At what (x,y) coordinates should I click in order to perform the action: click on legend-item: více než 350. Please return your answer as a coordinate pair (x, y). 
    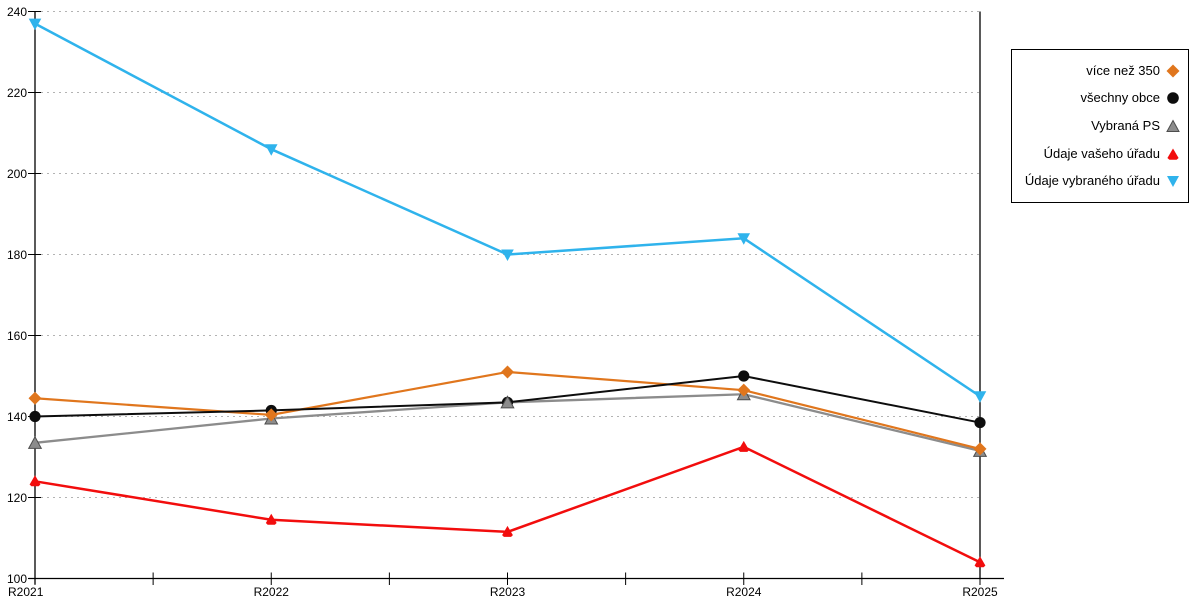
    Looking at the image, I should click on (1100, 70).